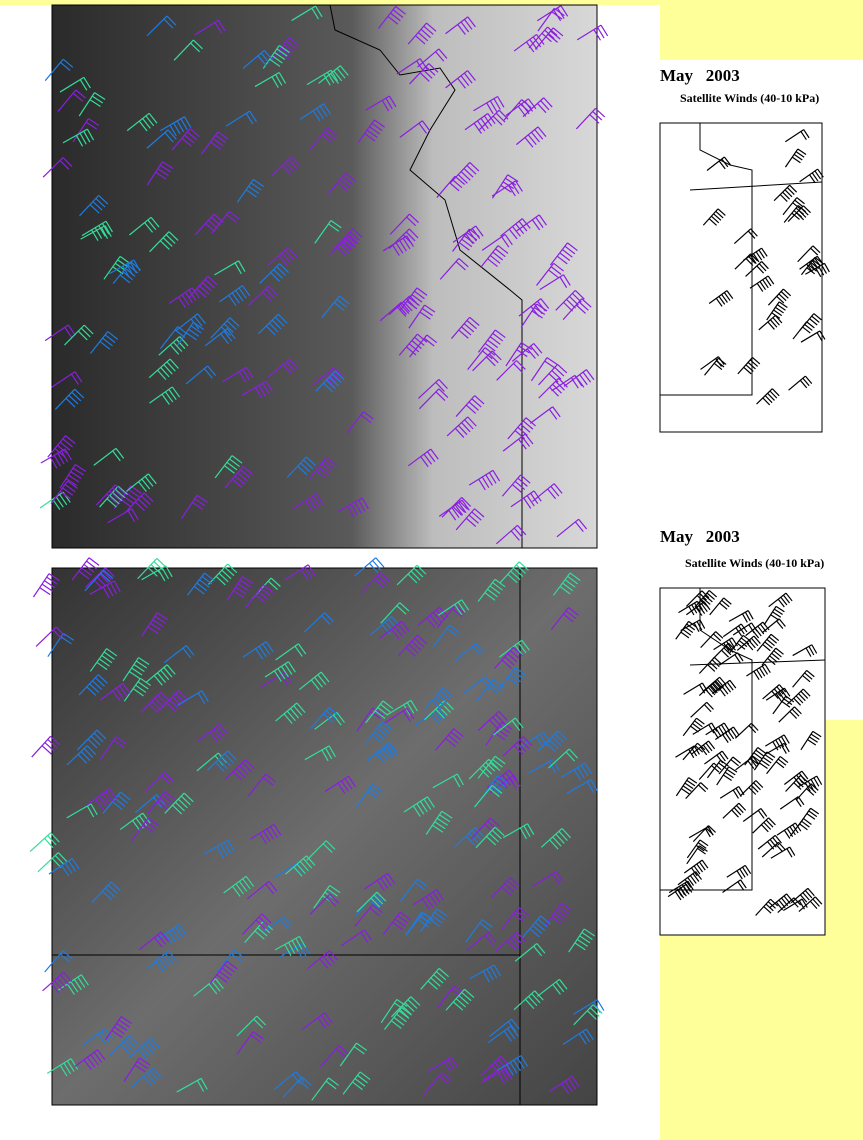 The image size is (863, 1140). What do you see at coordinates (677, 536) in the screenshot?
I see `month: May` at bounding box center [677, 536].